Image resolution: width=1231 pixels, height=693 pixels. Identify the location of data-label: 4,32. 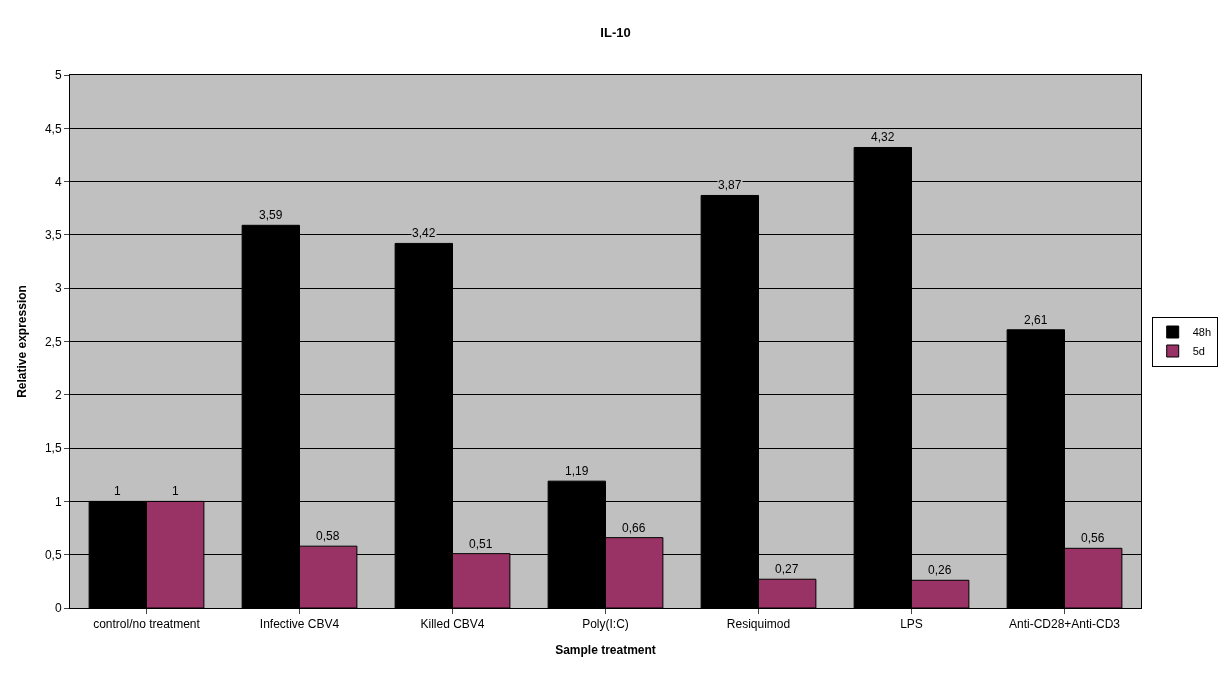
(883, 137).